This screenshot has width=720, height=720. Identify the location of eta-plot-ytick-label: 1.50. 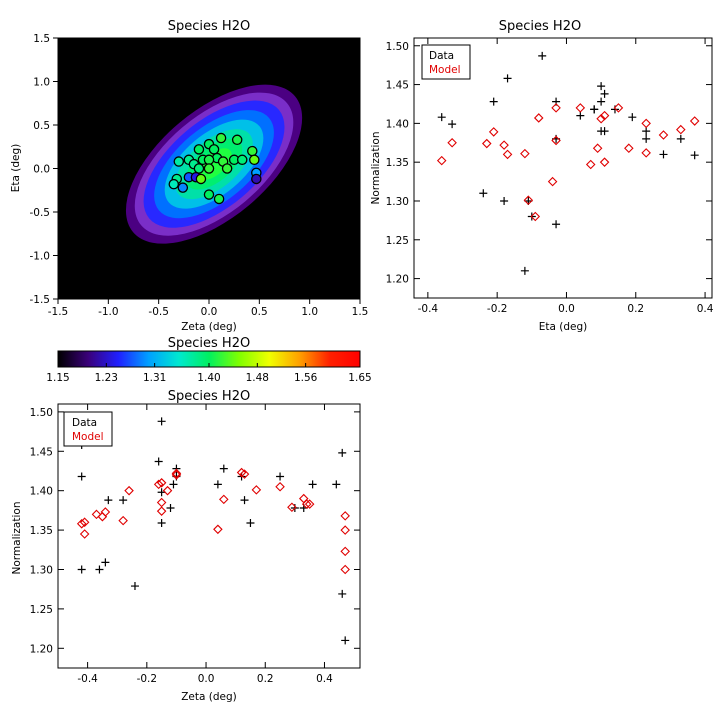
(397, 47).